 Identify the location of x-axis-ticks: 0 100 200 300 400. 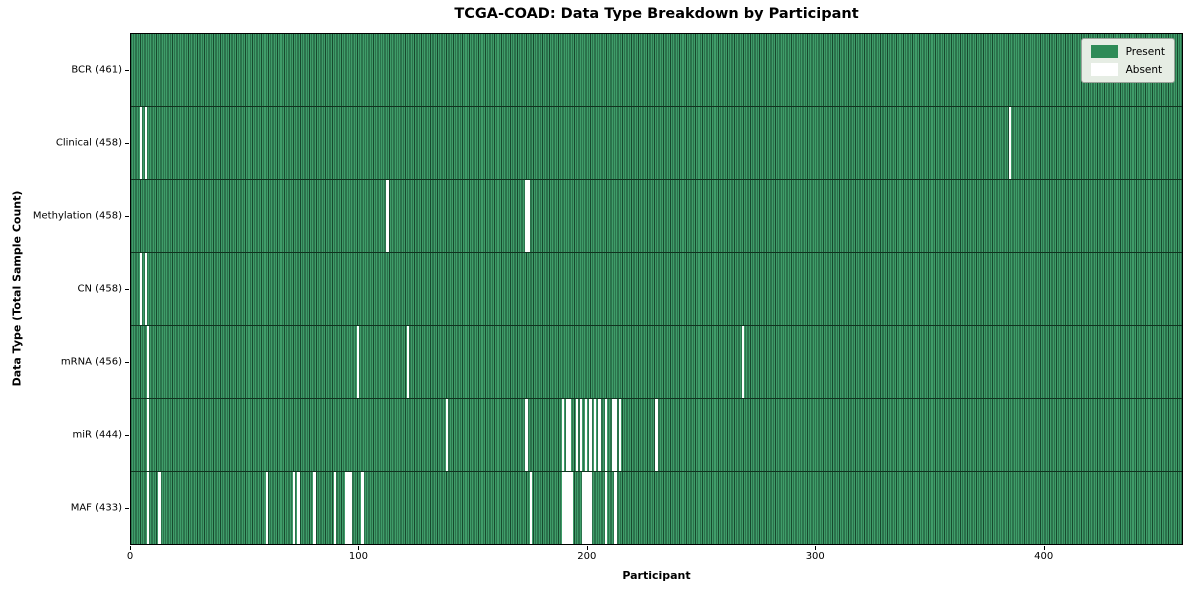
(654, 555).